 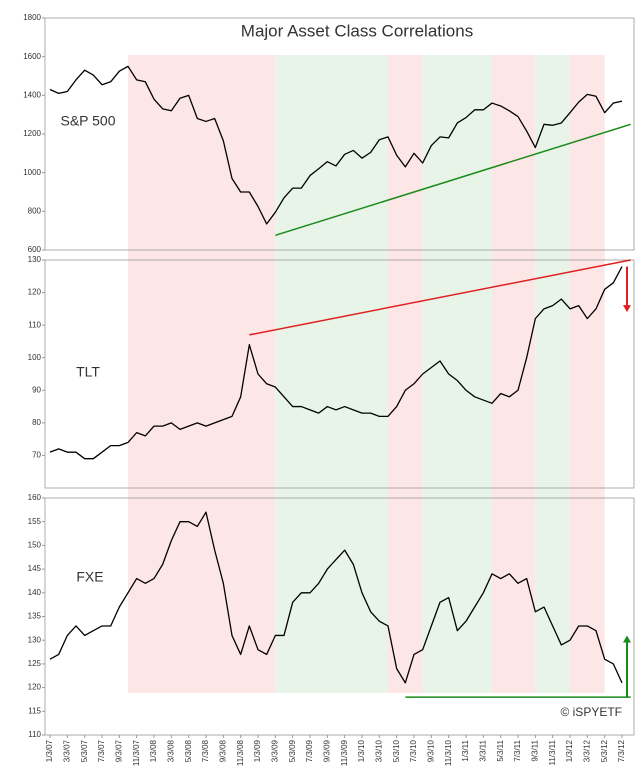 What do you see at coordinates (430, 750) in the screenshot?
I see `x-tick-label: 9/3/10` at bounding box center [430, 750].